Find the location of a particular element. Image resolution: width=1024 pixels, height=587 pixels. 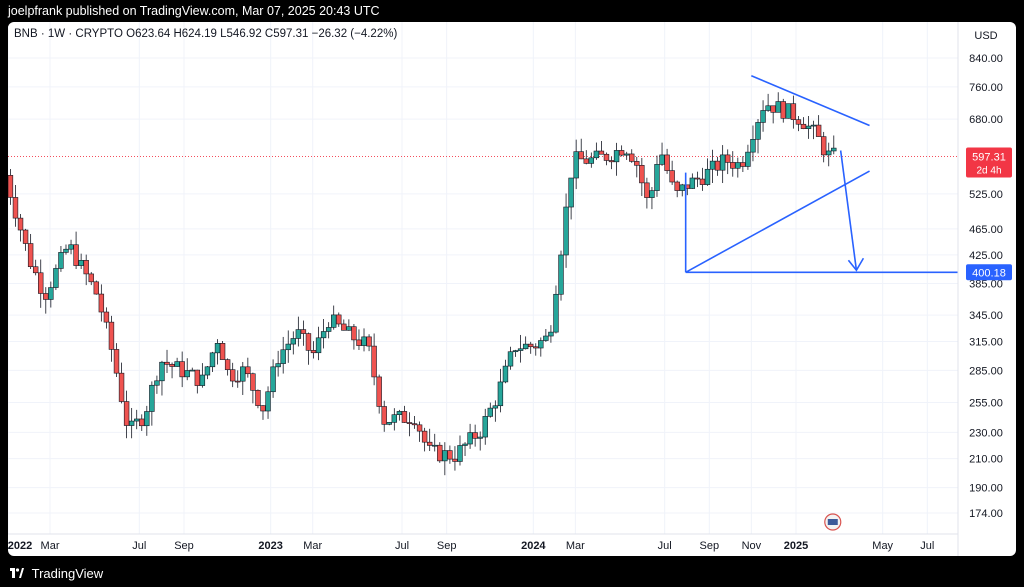

price-tick-label: 345.00 is located at coordinates (986, 316).